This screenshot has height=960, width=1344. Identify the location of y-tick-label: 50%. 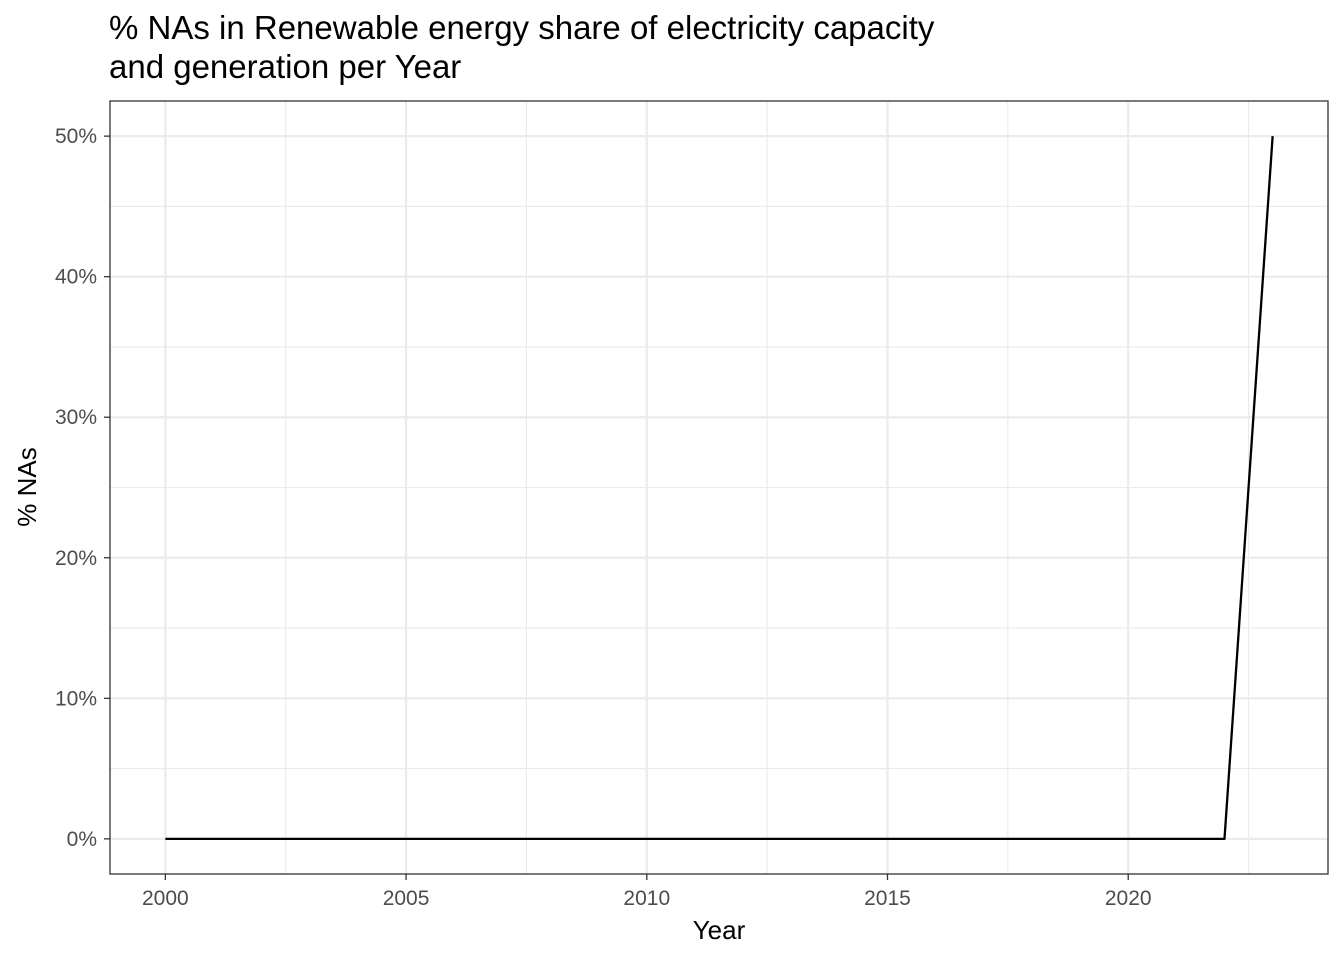
(76, 136).